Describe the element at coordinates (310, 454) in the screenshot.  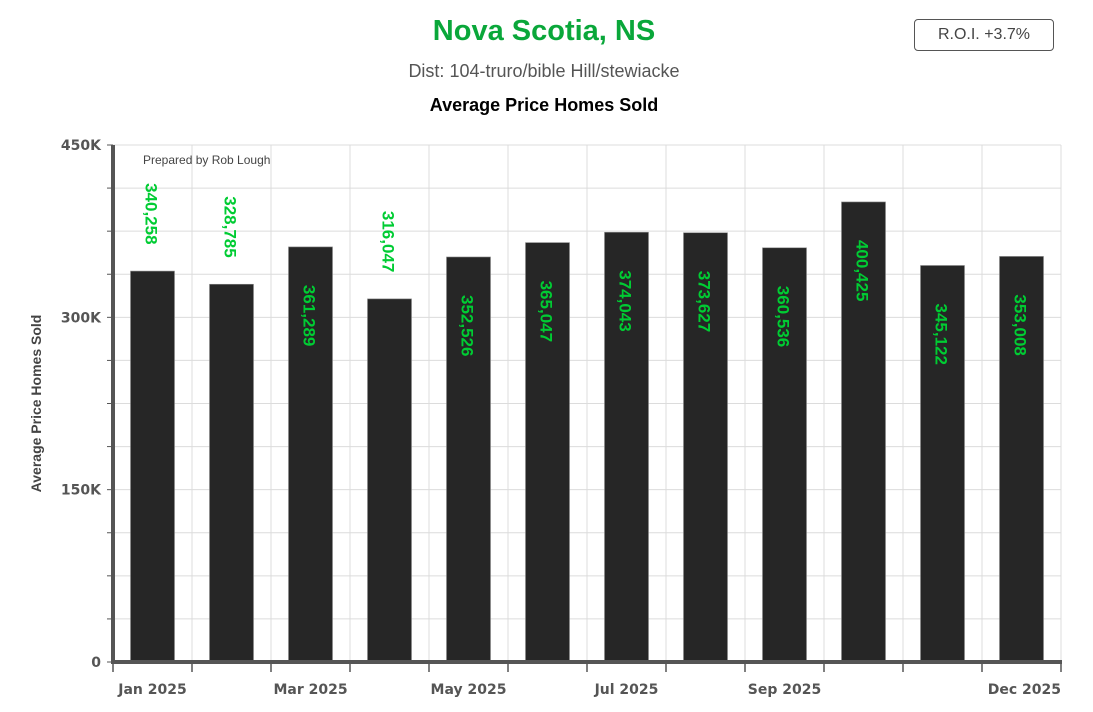
I see `bar-mar-2025` at that location.